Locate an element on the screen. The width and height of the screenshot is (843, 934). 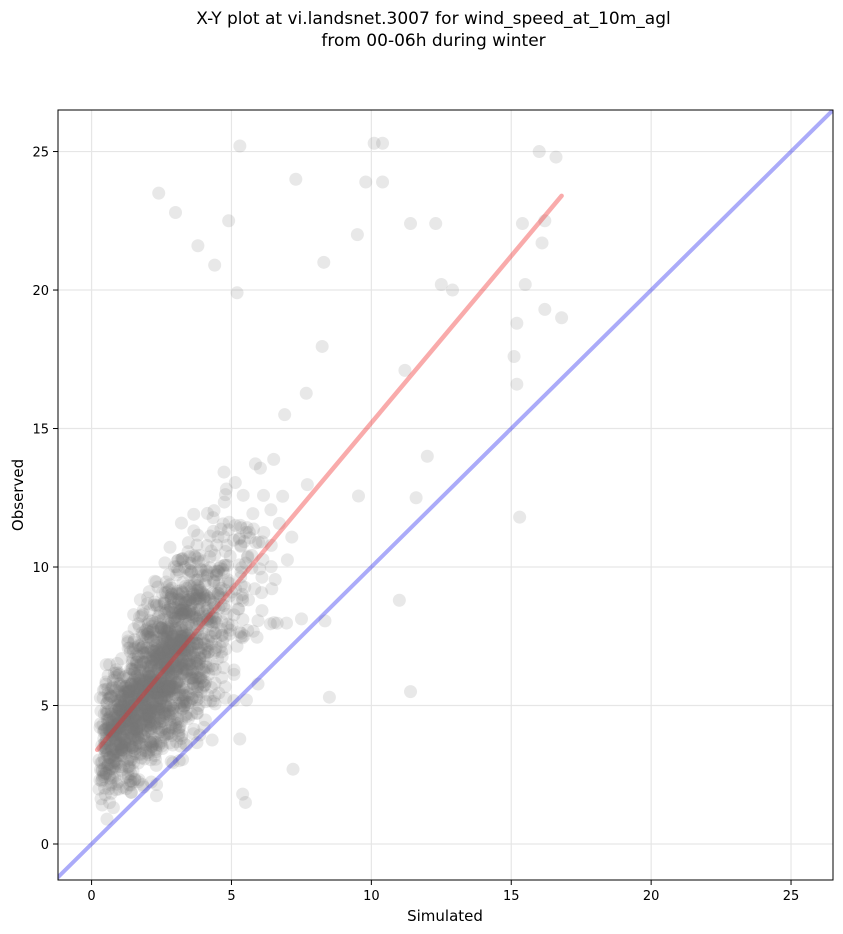
y-axis-label: Observed is located at coordinates (18, 495).